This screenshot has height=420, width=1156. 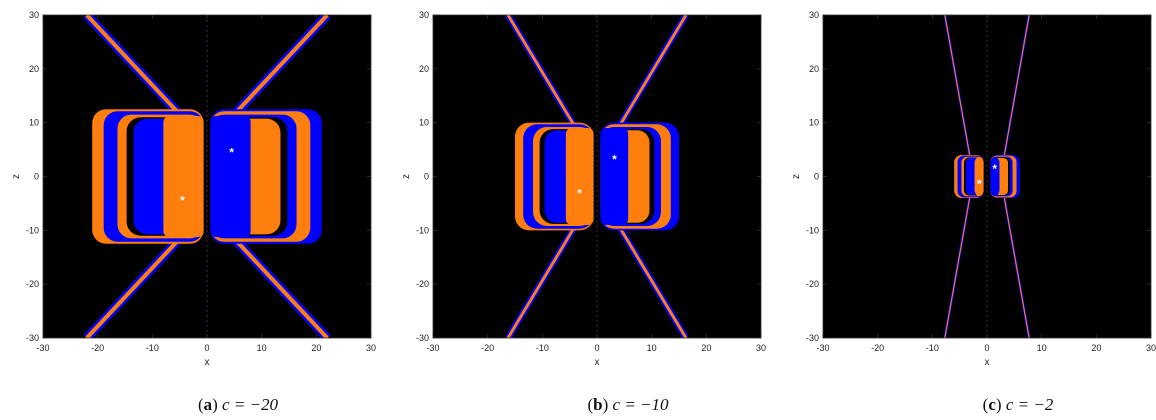 I want to click on caption-c: (c) c = −2, so click(x=1018, y=404).